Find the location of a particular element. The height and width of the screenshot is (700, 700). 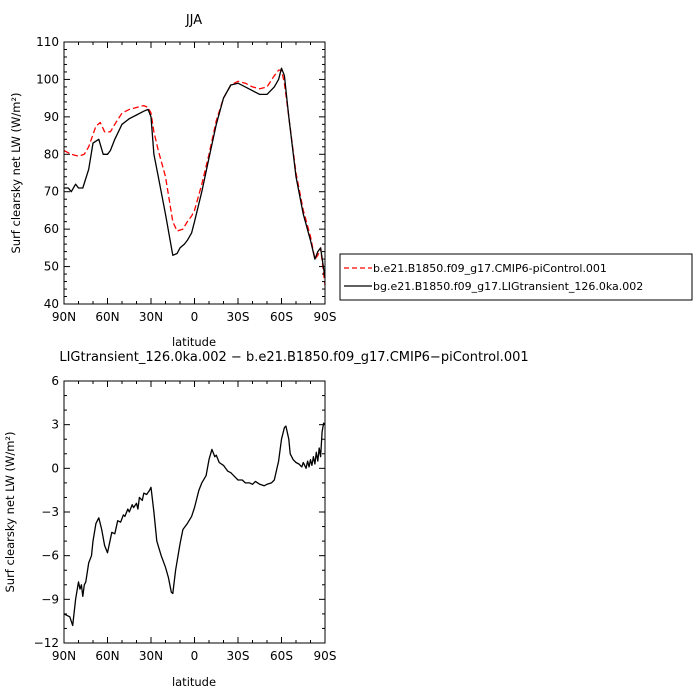

y-tick-label: −6 is located at coordinates (50, 556).